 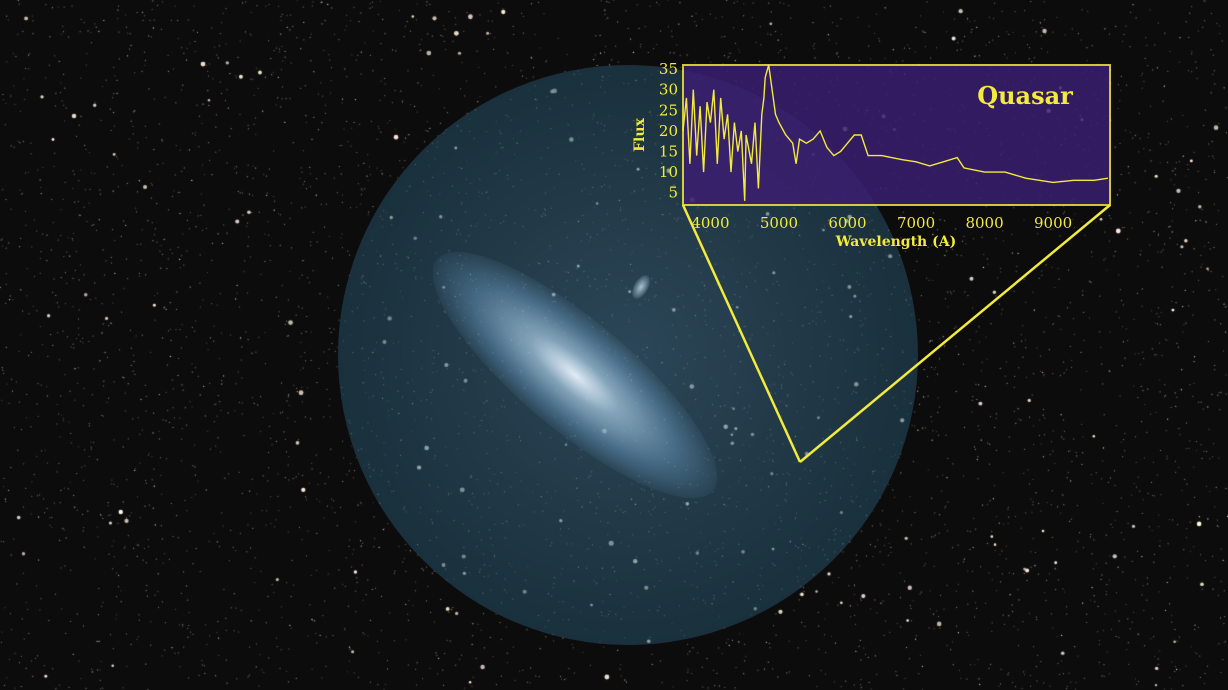 I want to click on y-tick-label: 15, so click(x=668, y=151).